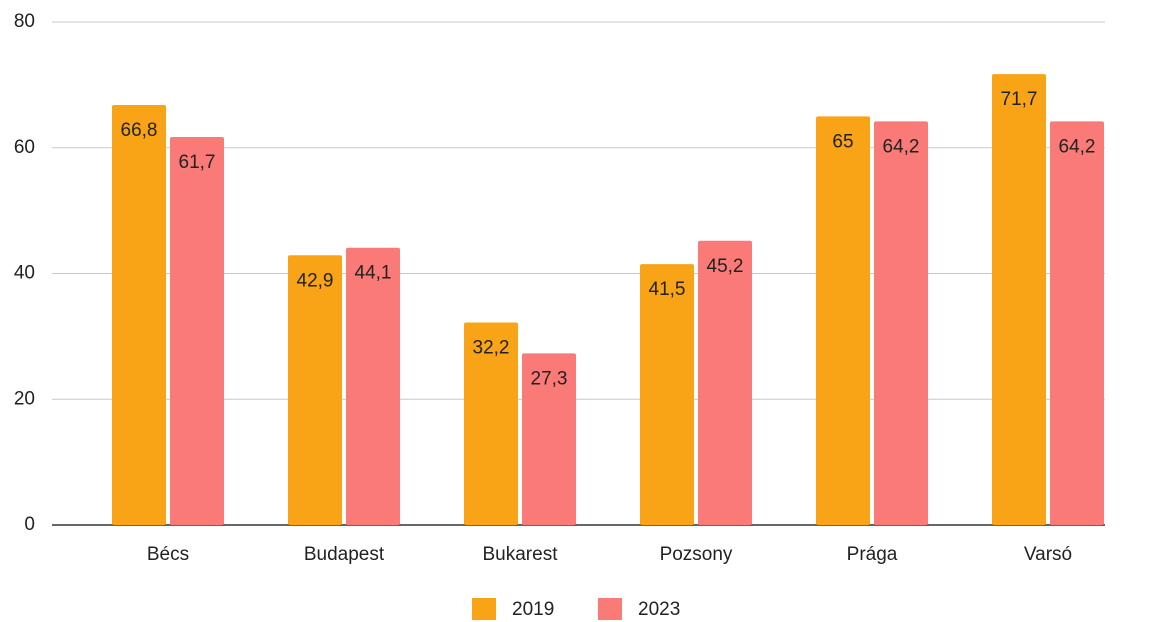 Image resolution: width=1156 pixels, height=622 pixels. I want to click on data-label: 65, so click(842, 141).